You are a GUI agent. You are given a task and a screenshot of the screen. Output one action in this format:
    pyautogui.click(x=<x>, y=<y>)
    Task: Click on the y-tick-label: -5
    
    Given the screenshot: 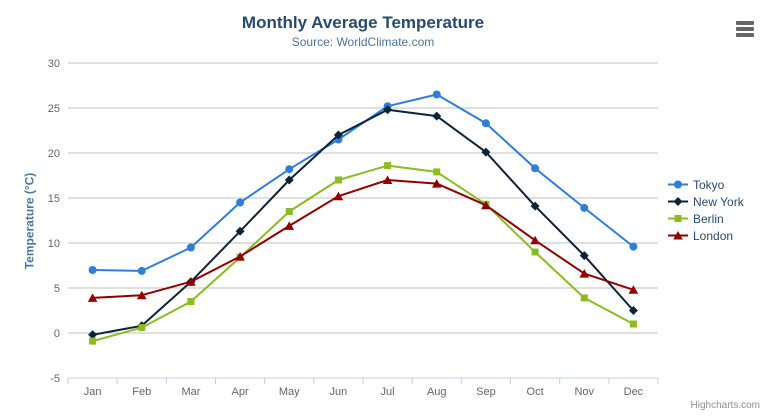 What is the action you would take?
    pyautogui.click(x=55, y=379)
    